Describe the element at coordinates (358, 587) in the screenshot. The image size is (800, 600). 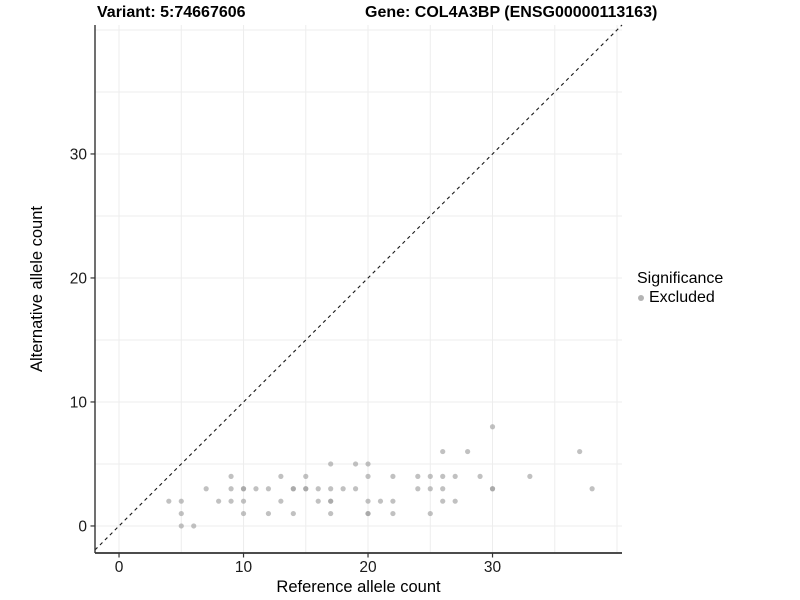
I see `x-axis-title: Reference allele count` at that location.